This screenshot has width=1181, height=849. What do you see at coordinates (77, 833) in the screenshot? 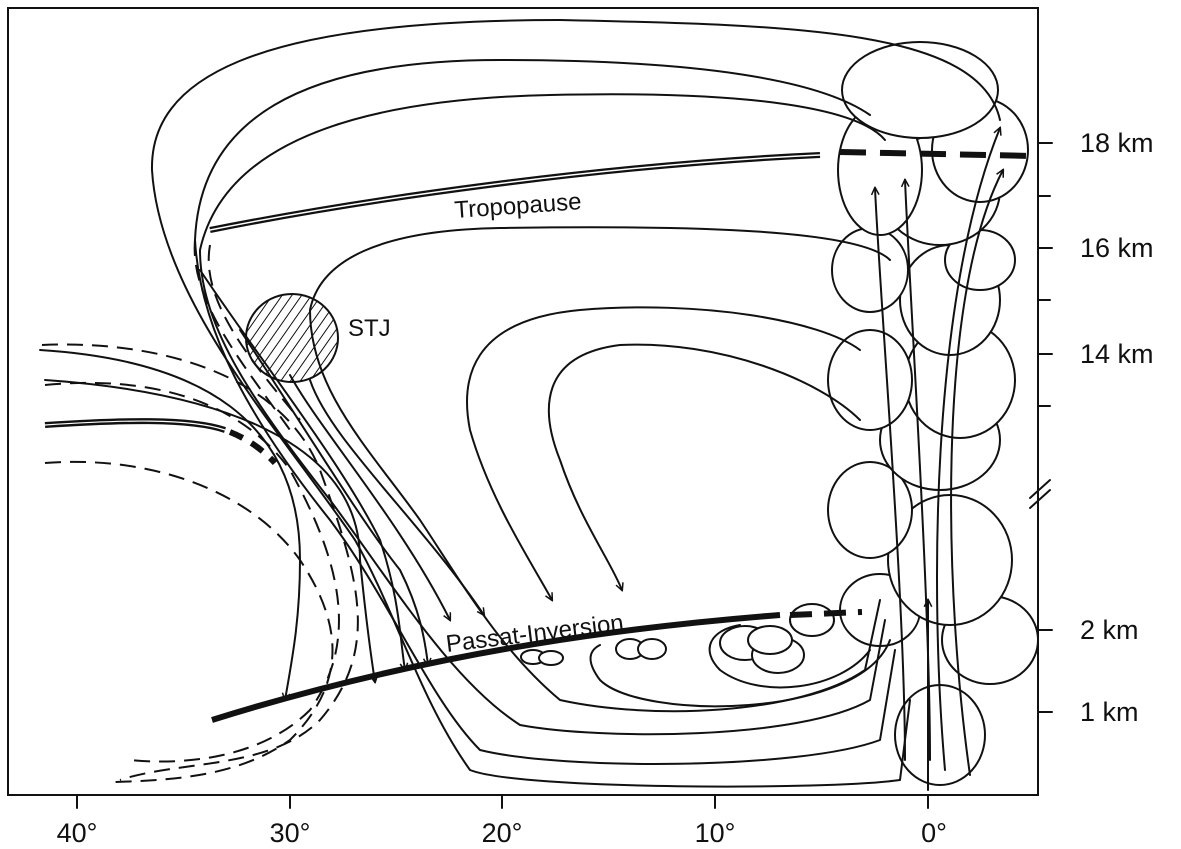
I see `x-tick-label: 40°` at bounding box center [77, 833].